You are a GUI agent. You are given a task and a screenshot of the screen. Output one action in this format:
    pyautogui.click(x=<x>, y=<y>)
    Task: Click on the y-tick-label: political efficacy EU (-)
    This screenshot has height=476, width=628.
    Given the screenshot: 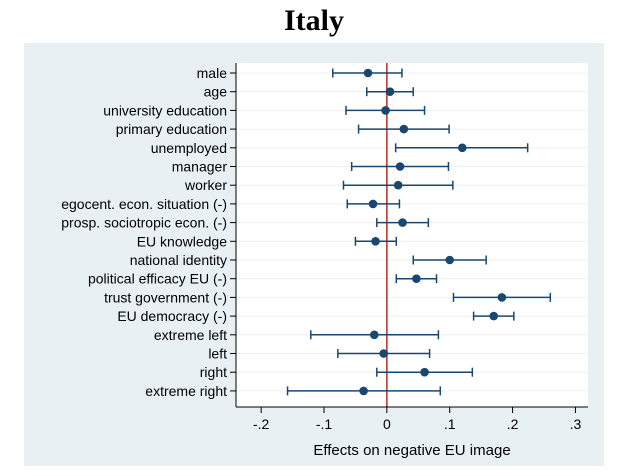 What is the action you would take?
    pyautogui.click(x=157, y=279)
    